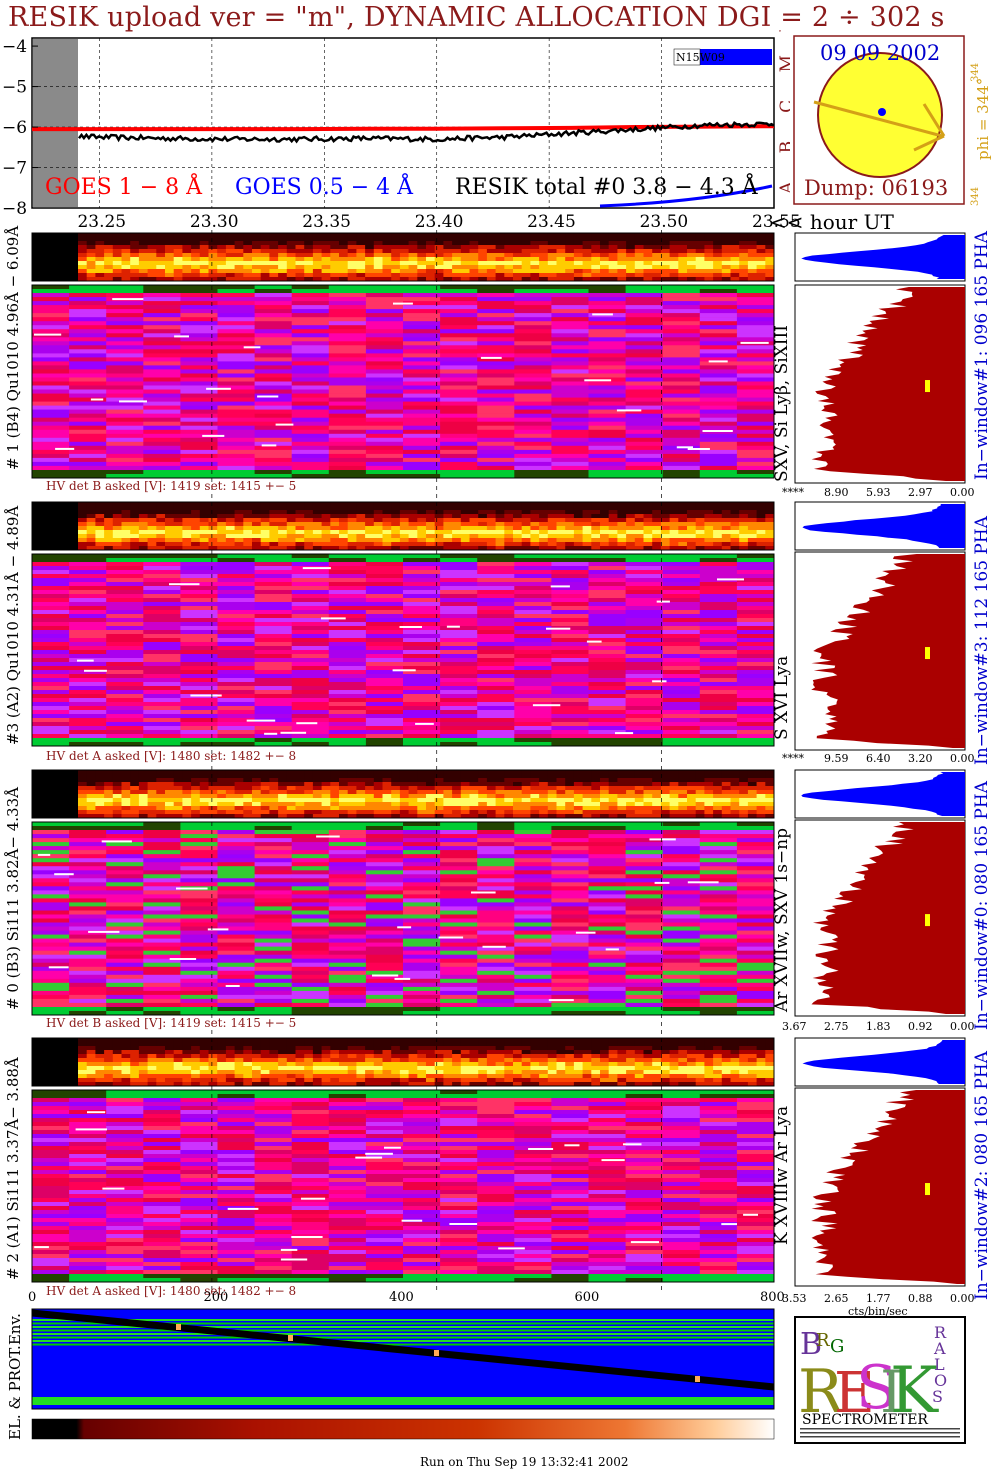  I want to click on goes-ytick-label: −5, so click(14, 88).